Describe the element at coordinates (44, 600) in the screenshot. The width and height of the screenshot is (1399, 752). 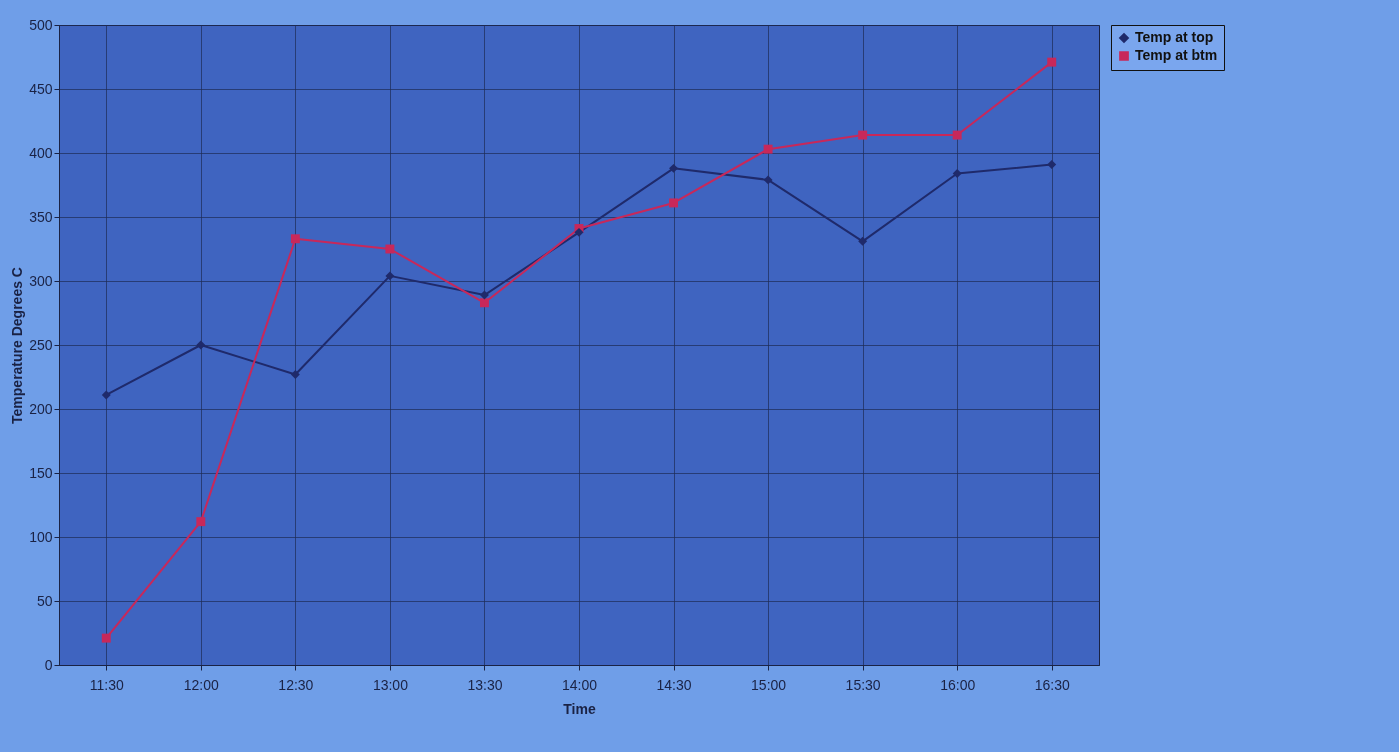
I see `y-tick-label: 50` at that location.